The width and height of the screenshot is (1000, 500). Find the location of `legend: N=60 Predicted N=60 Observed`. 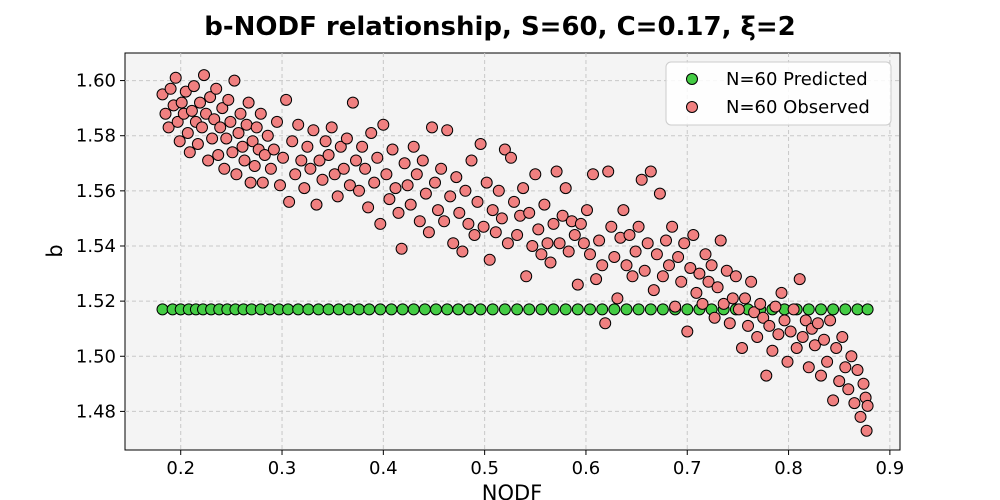

legend: N=60 Predicted N=60 Observed is located at coordinates (778, 93).